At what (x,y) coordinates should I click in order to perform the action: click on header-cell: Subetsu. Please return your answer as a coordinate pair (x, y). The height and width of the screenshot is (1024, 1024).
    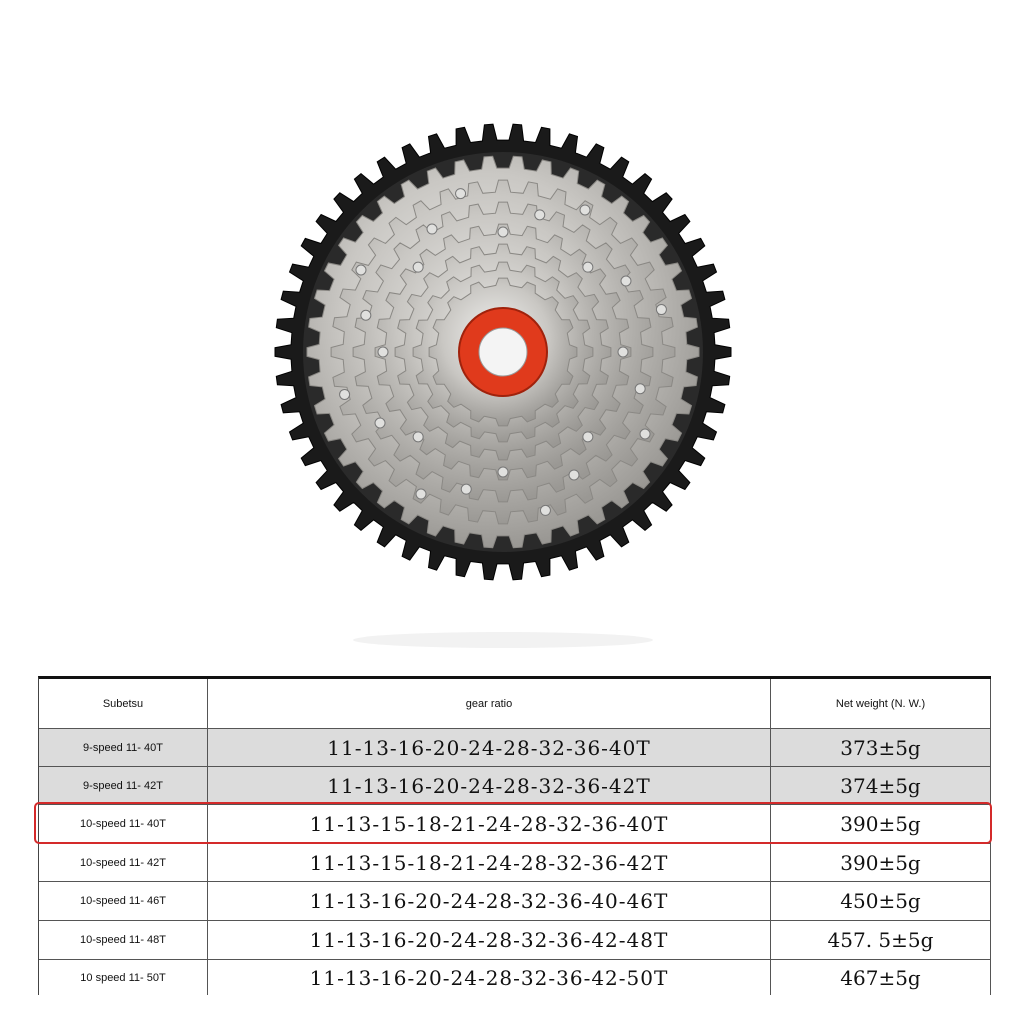
    Looking at the image, I should click on (123, 703).